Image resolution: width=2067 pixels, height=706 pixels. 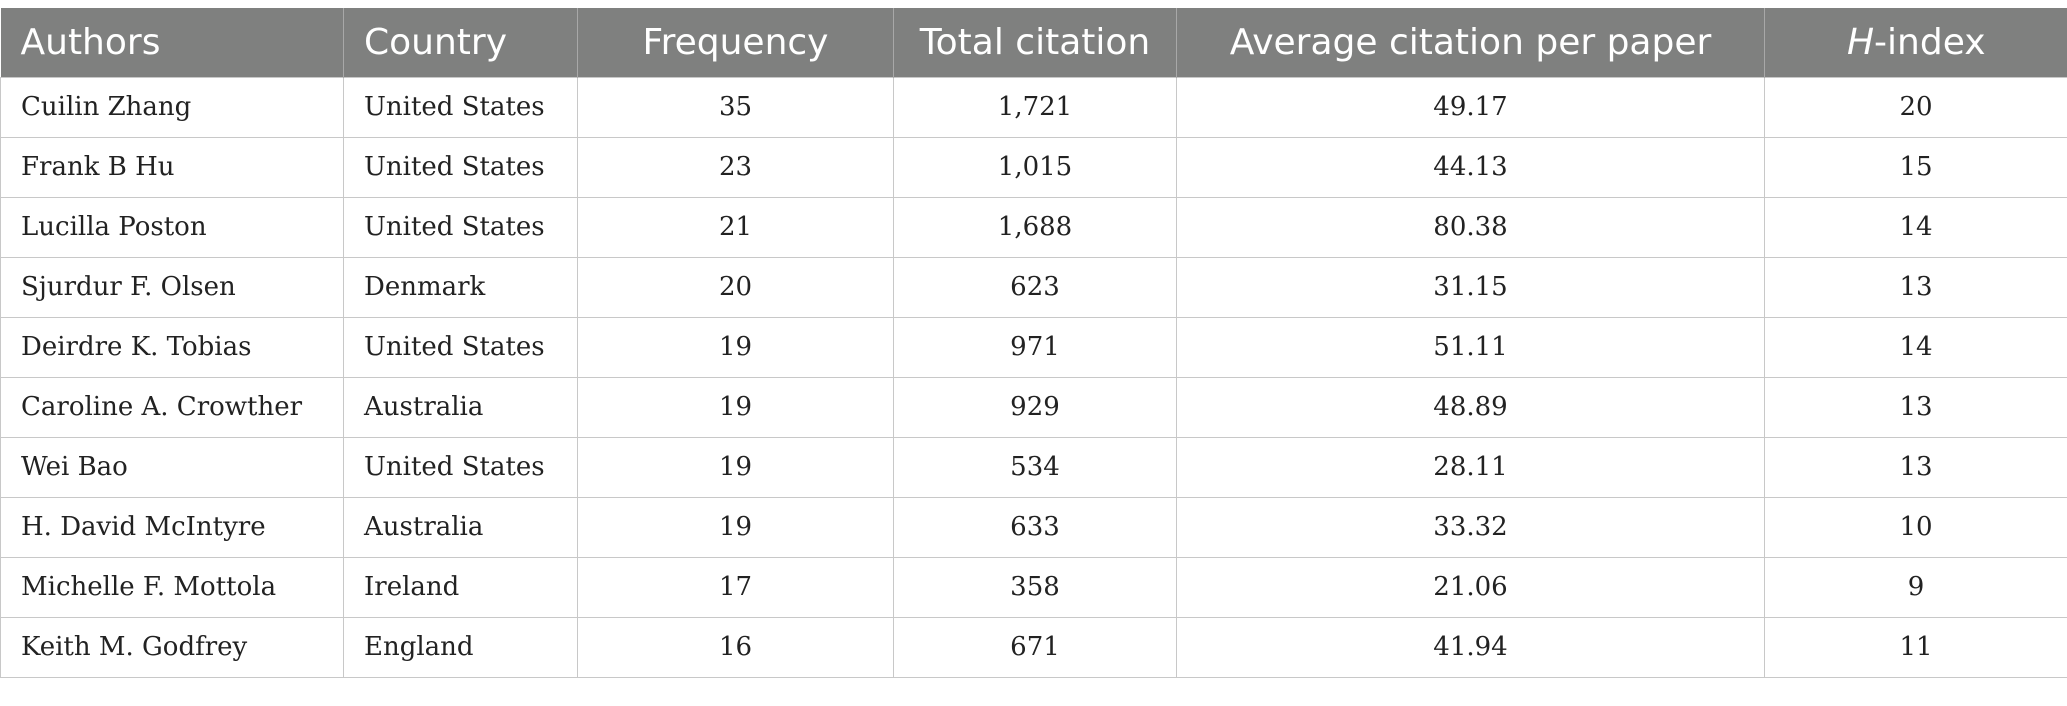 I want to click on cell-frequency: 20, so click(x=735, y=287).